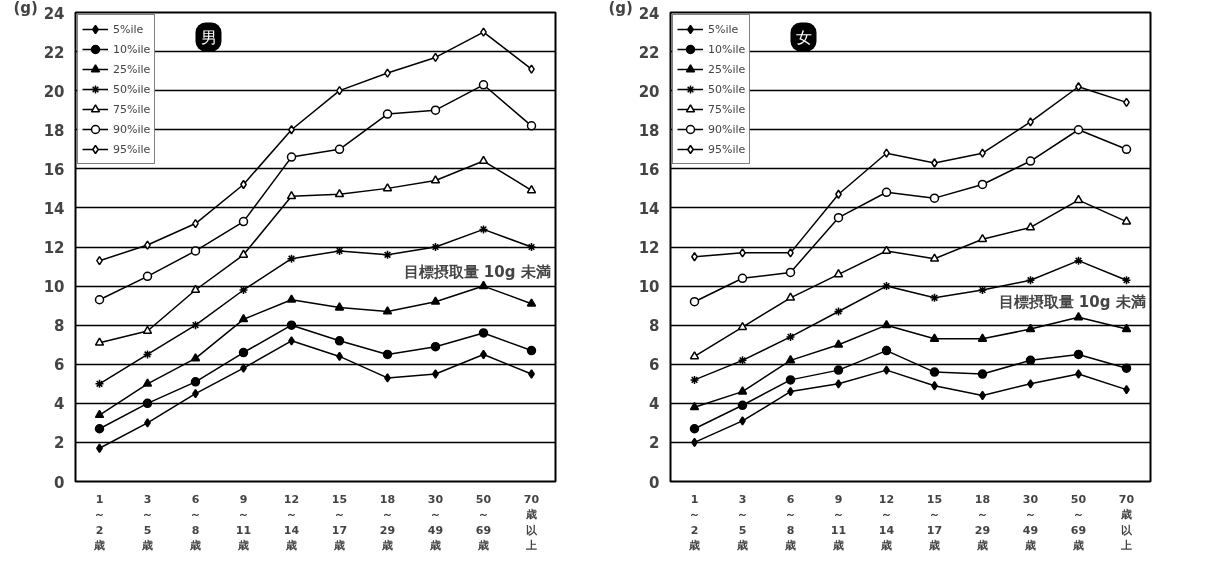 The width and height of the screenshot is (1207, 563). I want to click on x-tick-label: 30～49歳, so click(1030, 522).